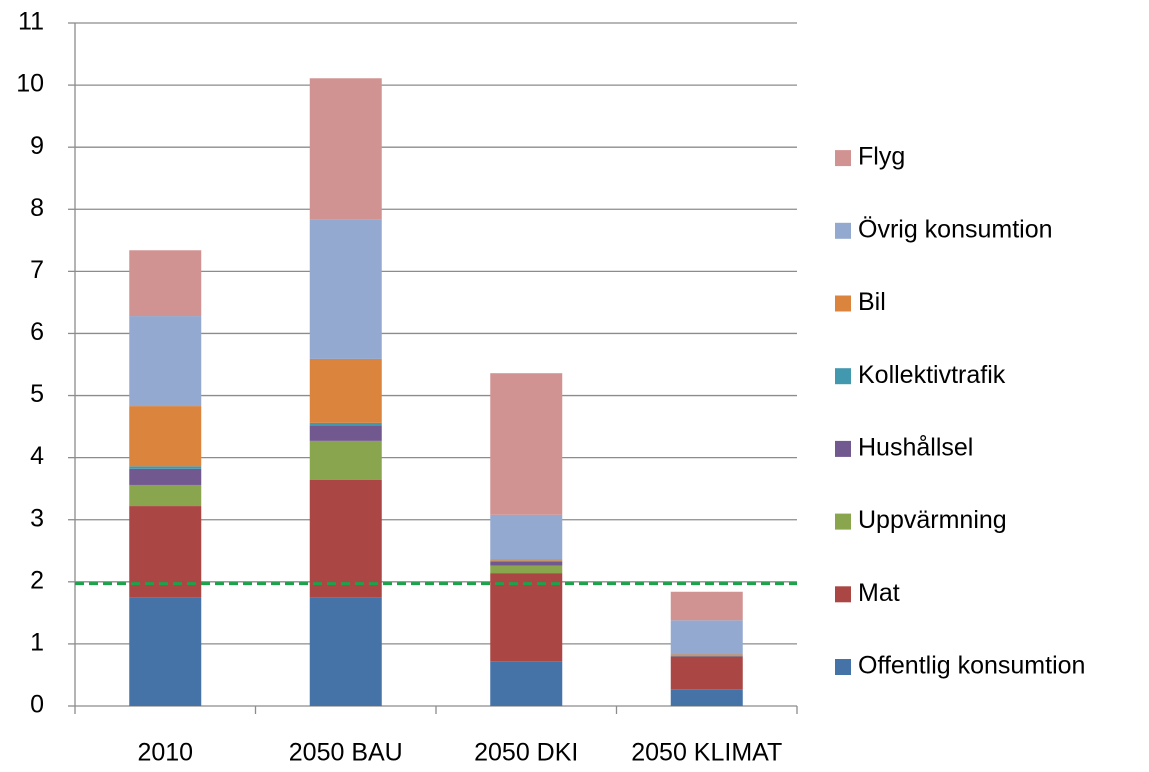 This screenshot has width=1149, height=772. What do you see at coordinates (706, 753) in the screenshot?
I see `x-tick-label: 2050 KLIMAT` at bounding box center [706, 753].